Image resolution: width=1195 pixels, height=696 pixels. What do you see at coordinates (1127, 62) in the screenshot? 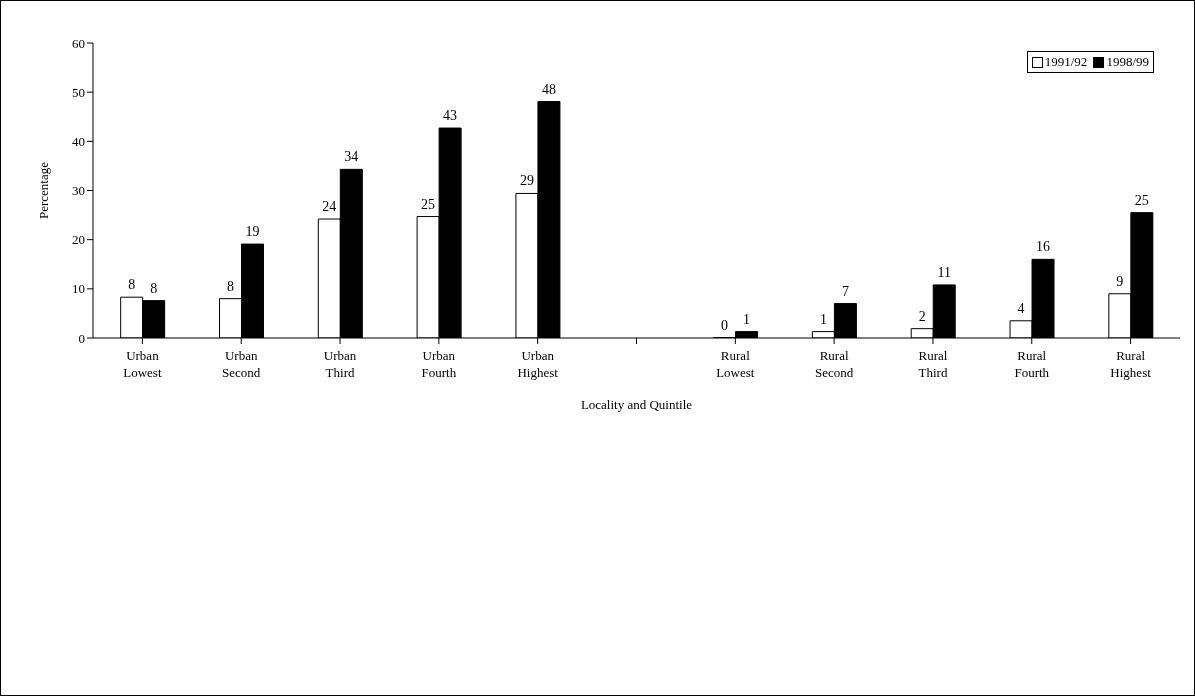
I see `legend-label: 1998/99` at bounding box center [1127, 62].